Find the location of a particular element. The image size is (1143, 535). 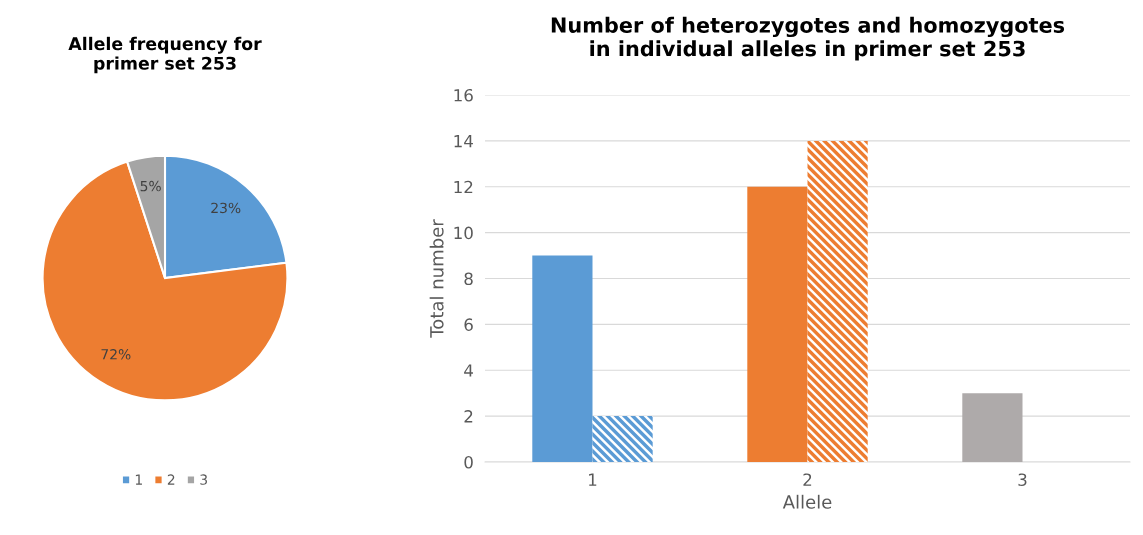

y-tick-label: 16 is located at coordinates (463, 95).